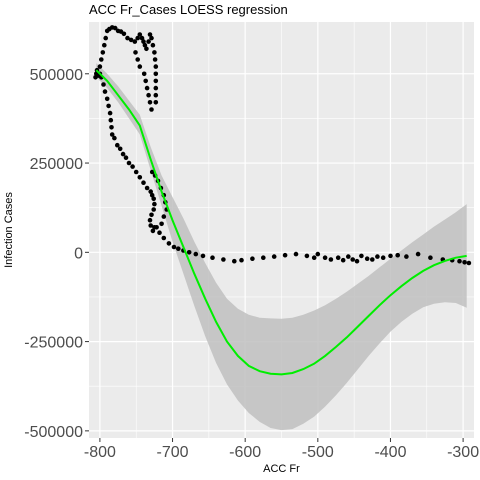 This screenshot has width=480, height=480. Describe the element at coordinates (173, 452) in the screenshot. I see `x-tick-label: -700` at that location.